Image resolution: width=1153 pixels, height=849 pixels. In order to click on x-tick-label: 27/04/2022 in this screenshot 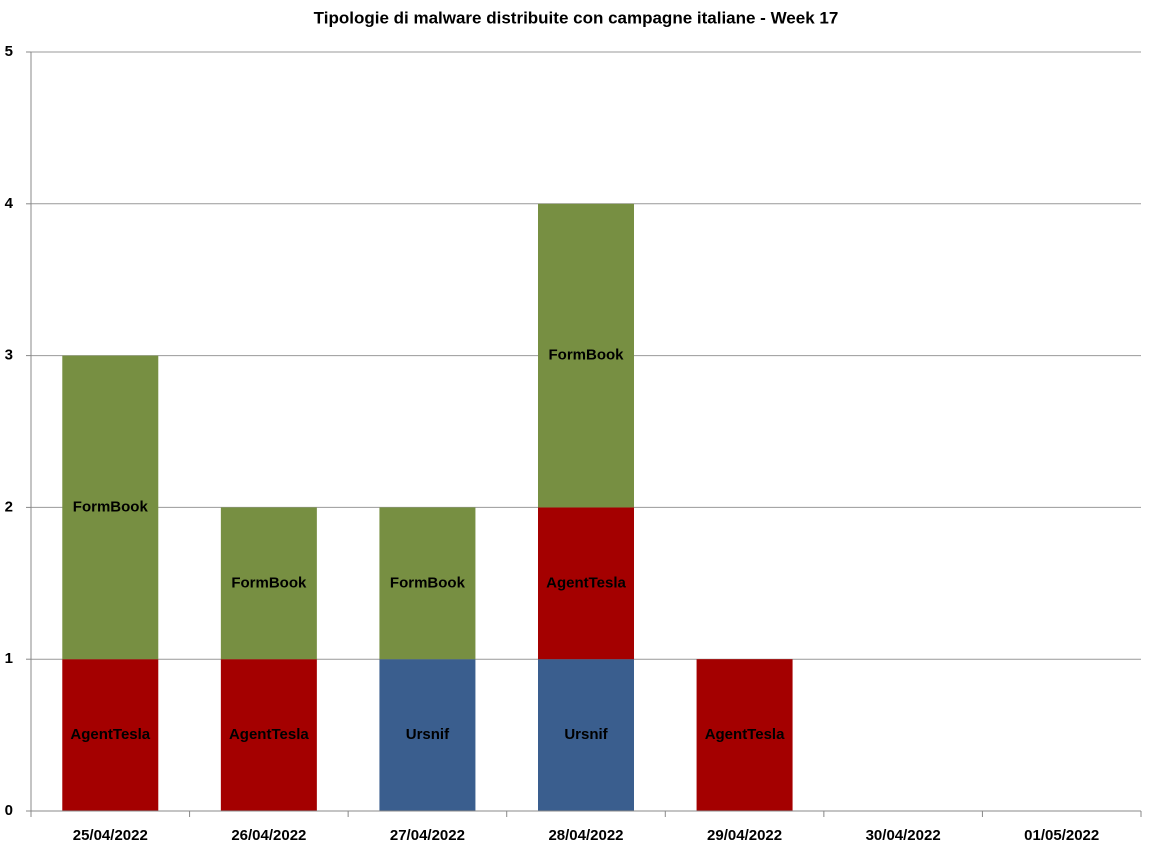, I will do `click(427, 835)`.